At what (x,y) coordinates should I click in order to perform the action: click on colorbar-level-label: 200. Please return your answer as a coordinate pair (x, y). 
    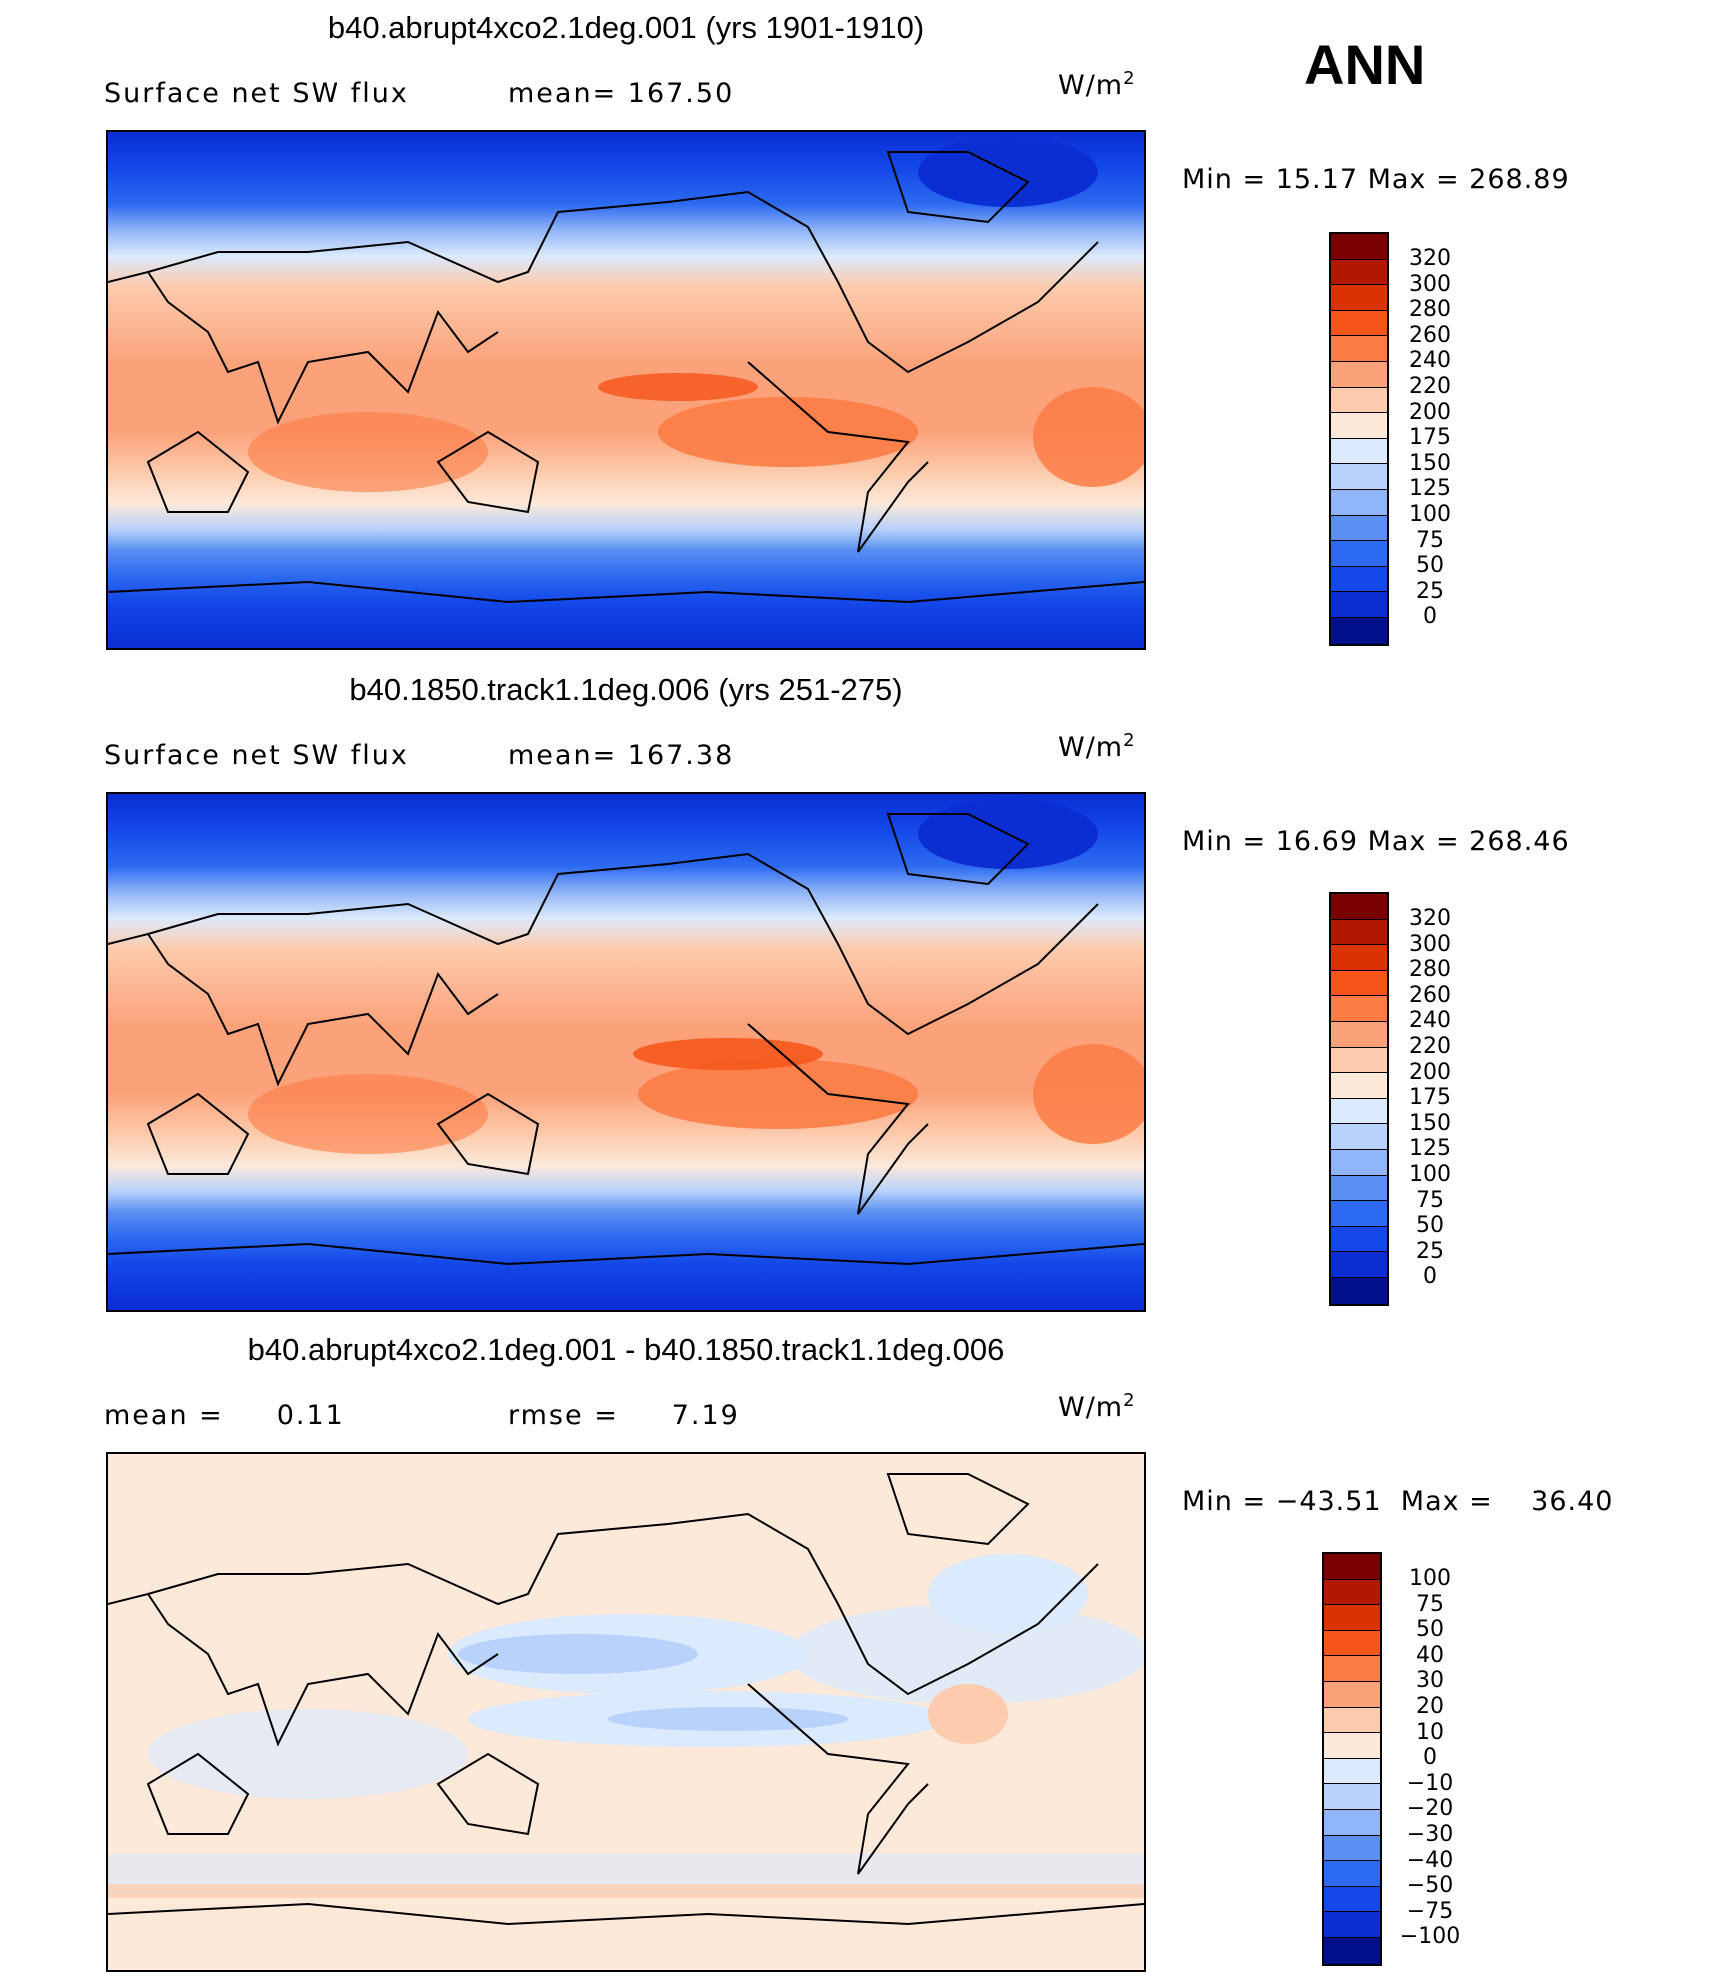
    Looking at the image, I should click on (1430, 1072).